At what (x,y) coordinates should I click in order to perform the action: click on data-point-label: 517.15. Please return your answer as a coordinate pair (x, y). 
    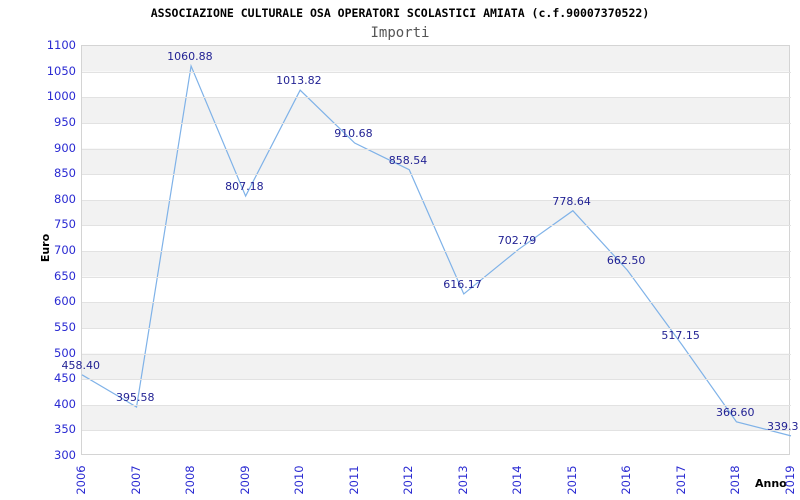
    Looking at the image, I should click on (680, 335).